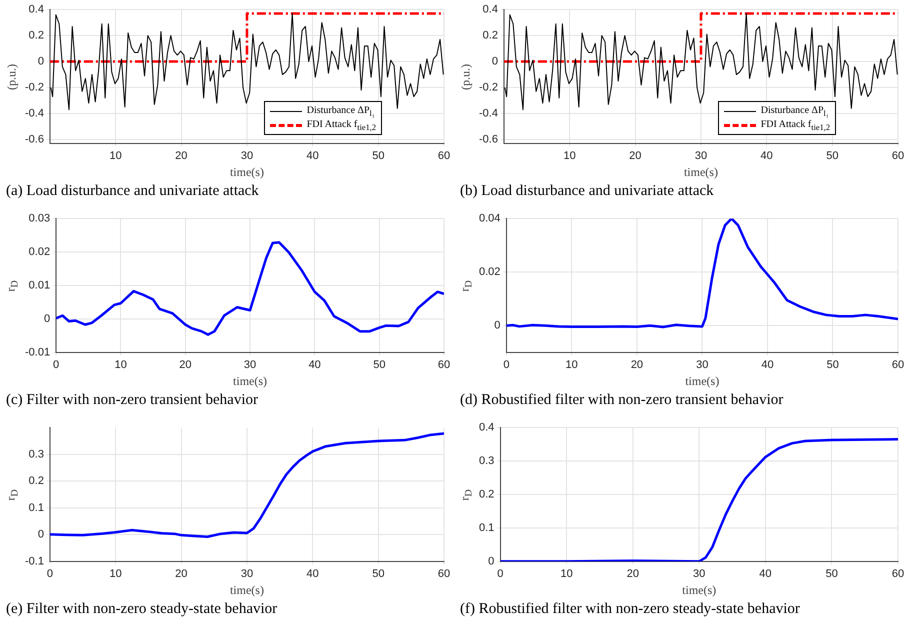 This screenshot has height=627, width=909. I want to click on text: (a) Load disturbance and univariate attack, so click(132, 191).